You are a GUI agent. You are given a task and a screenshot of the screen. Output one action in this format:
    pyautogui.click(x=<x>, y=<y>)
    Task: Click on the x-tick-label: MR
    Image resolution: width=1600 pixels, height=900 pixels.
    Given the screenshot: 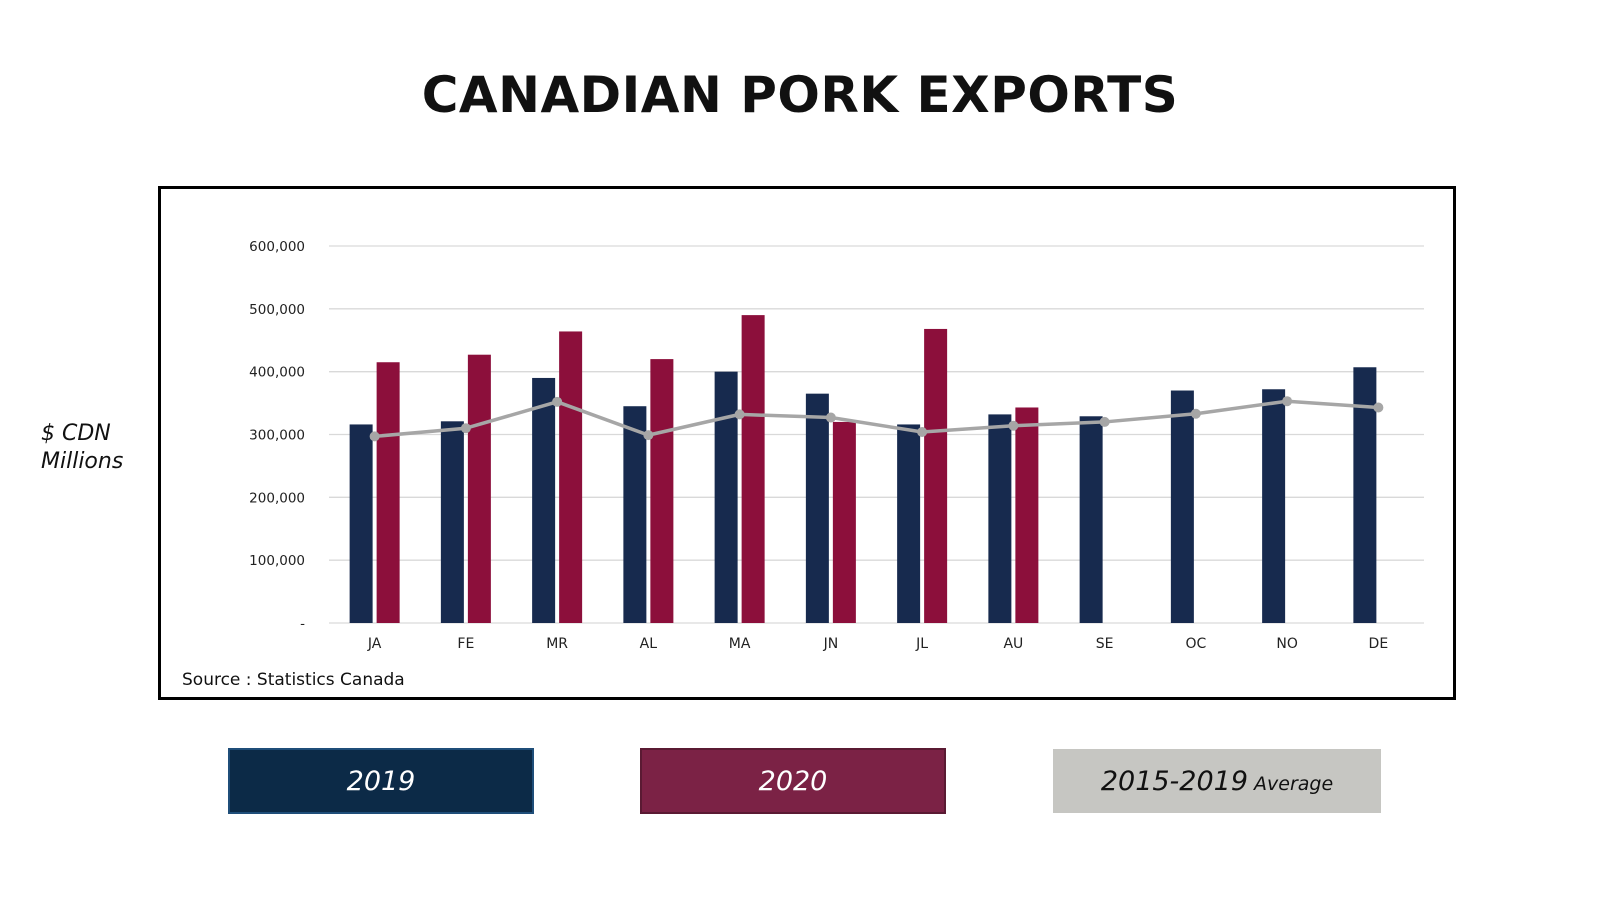 What is the action you would take?
    pyautogui.click(x=557, y=644)
    